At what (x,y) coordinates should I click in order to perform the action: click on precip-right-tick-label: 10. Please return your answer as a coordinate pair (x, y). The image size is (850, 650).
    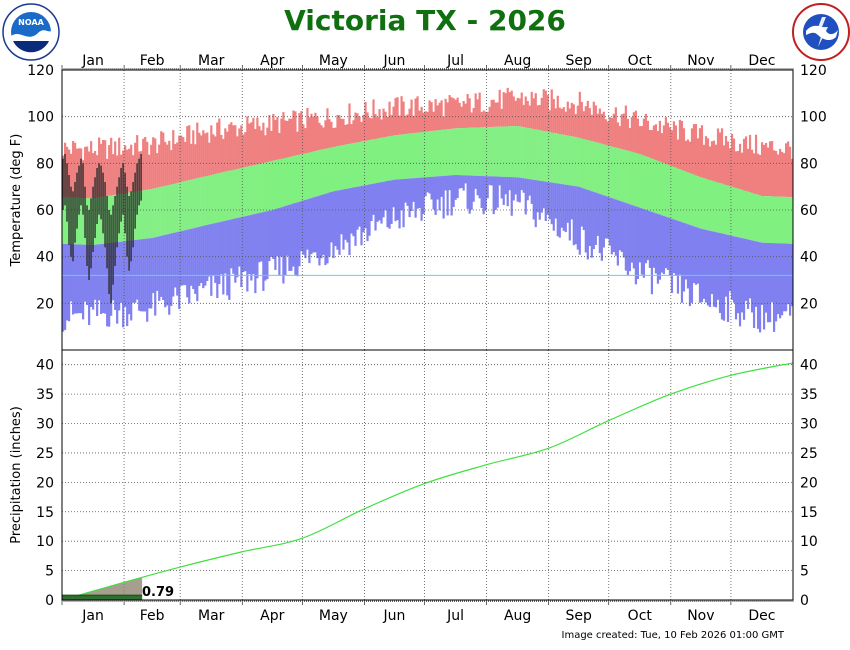
    Looking at the image, I should click on (809, 542).